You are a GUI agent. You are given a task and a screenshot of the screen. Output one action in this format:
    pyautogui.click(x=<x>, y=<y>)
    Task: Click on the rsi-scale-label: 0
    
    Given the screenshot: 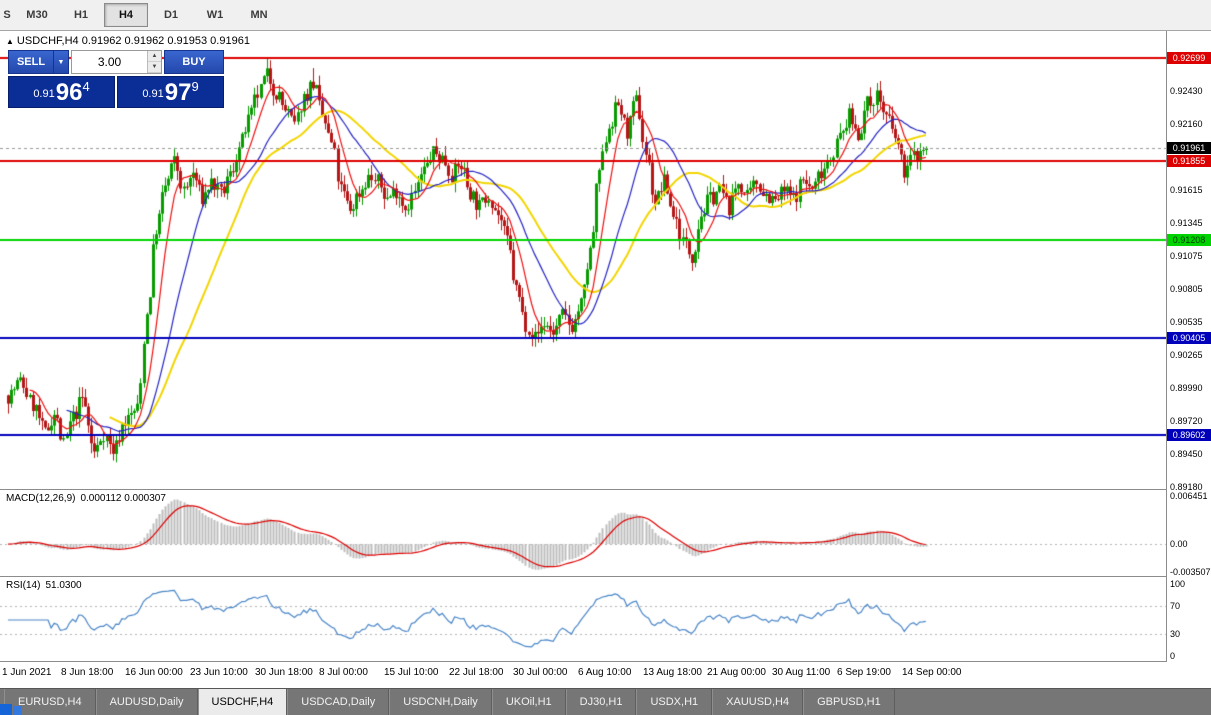 What is the action you would take?
    pyautogui.click(x=1173, y=656)
    